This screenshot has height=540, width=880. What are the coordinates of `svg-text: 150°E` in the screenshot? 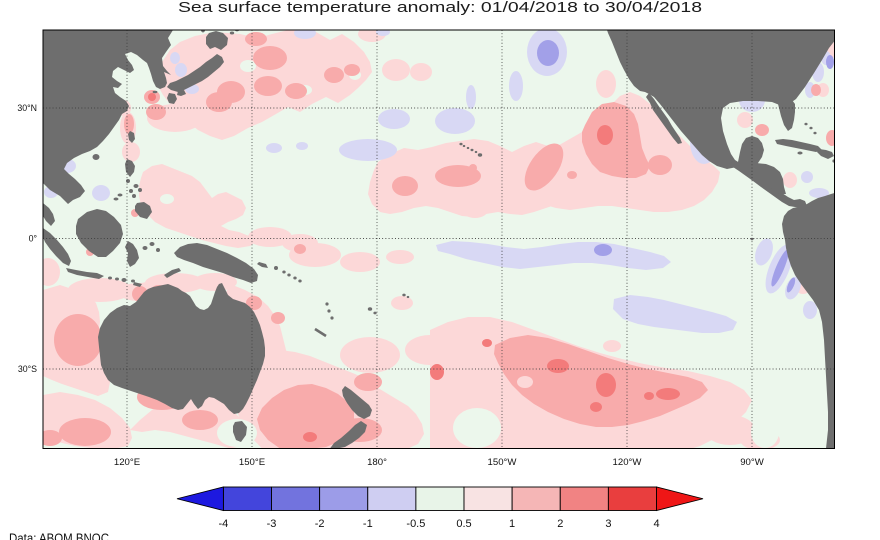 It's located at (252, 462).